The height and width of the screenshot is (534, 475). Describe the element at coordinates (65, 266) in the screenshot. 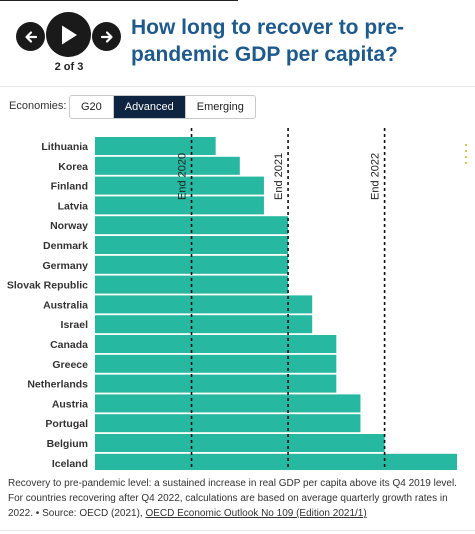

I see `category-label: Germany` at that location.